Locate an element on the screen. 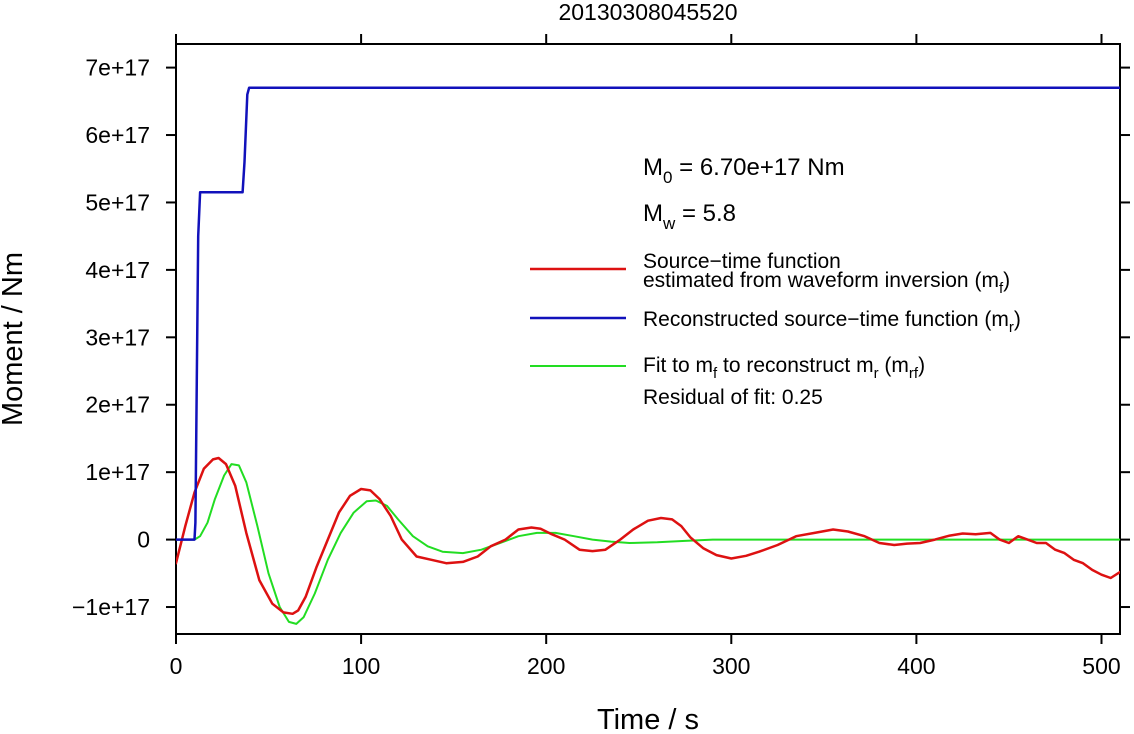 This screenshot has width=1134, height=734. legend-label-red-line1: Source−time function is located at coordinates (742, 261).